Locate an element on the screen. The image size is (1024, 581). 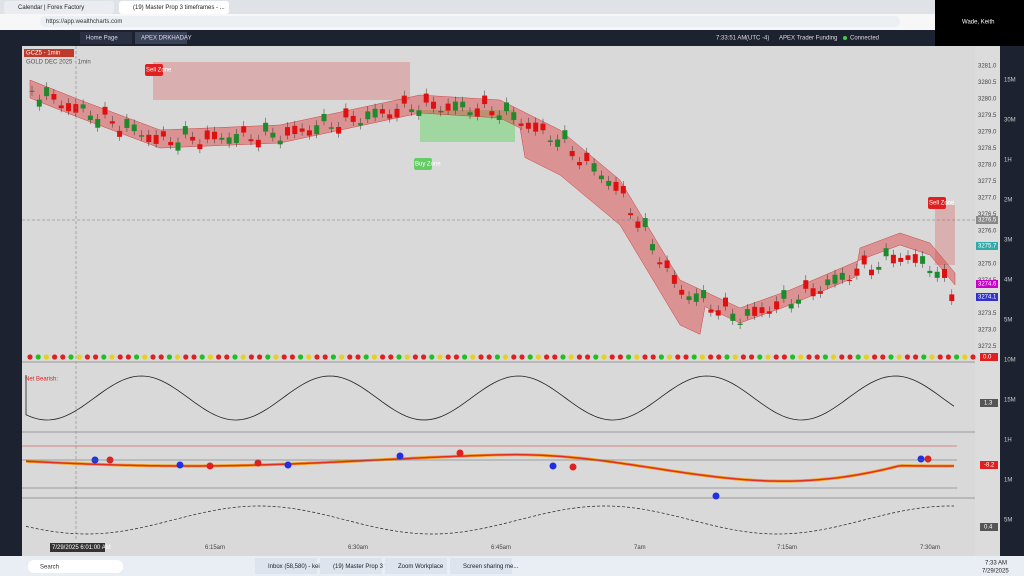
panel-value: 0.4 is located at coordinates (988, 528).